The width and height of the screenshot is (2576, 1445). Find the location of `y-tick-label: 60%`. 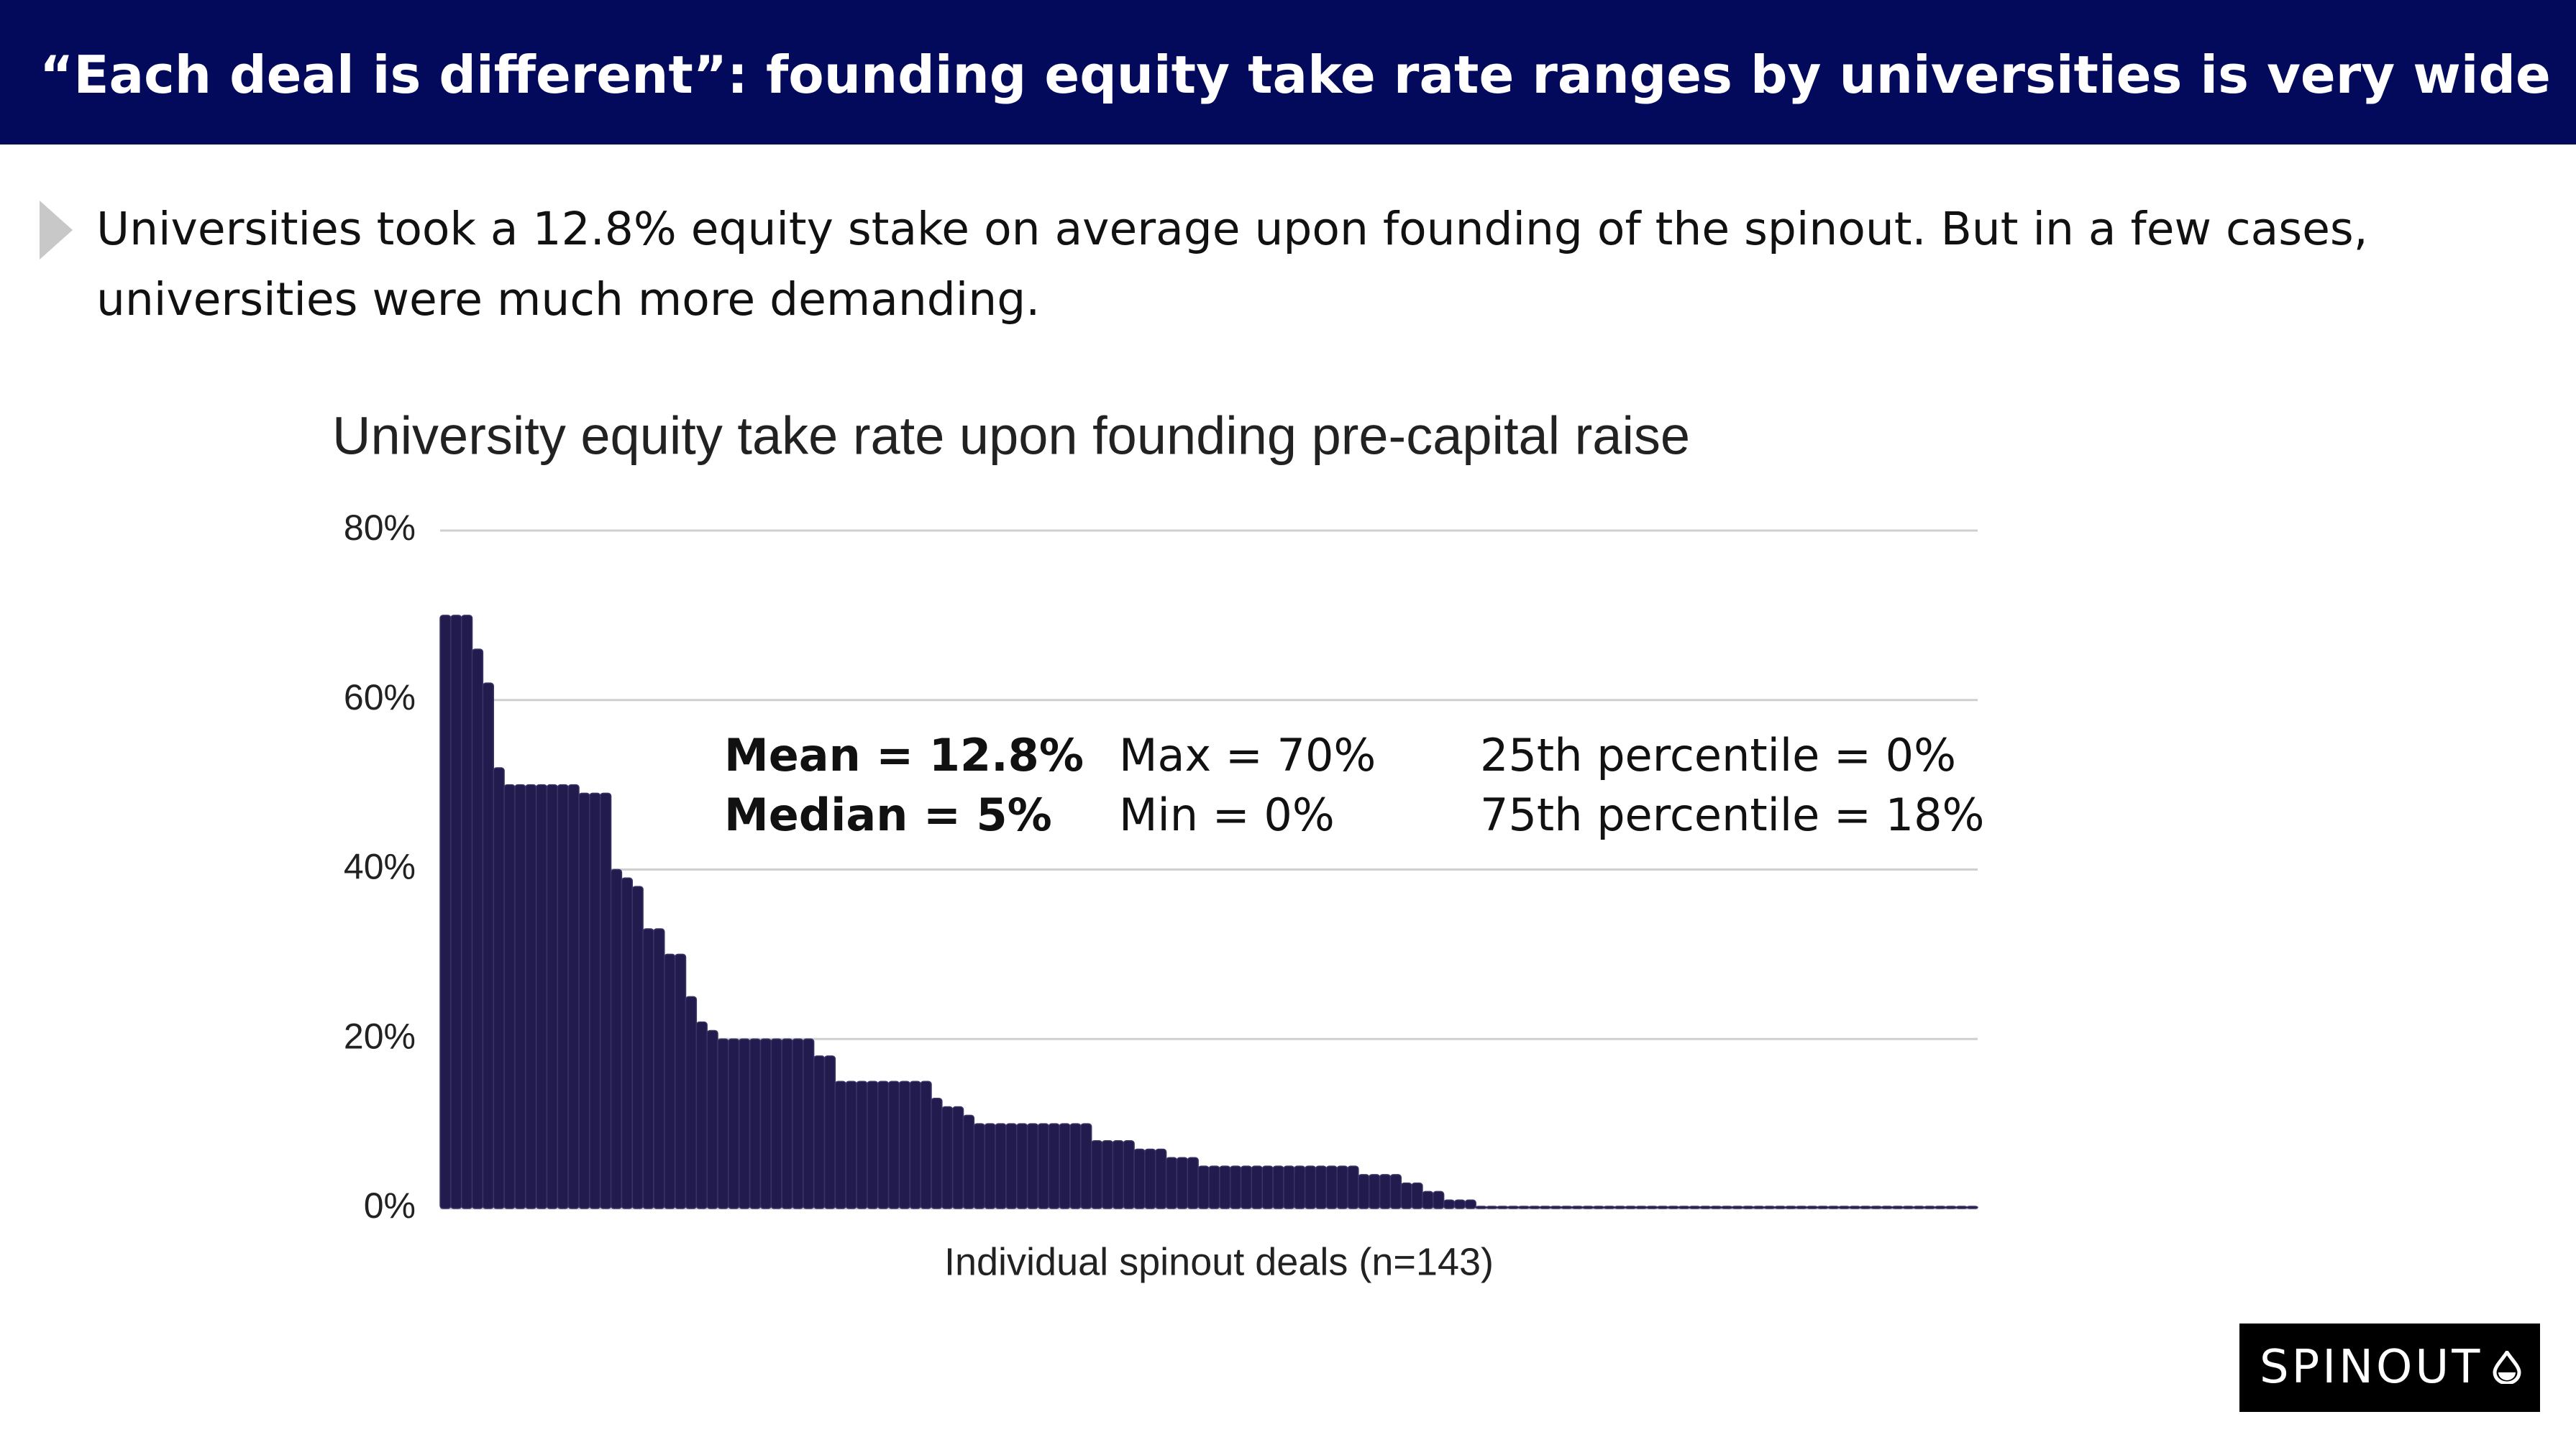

y-tick-label: 60% is located at coordinates (380, 697).